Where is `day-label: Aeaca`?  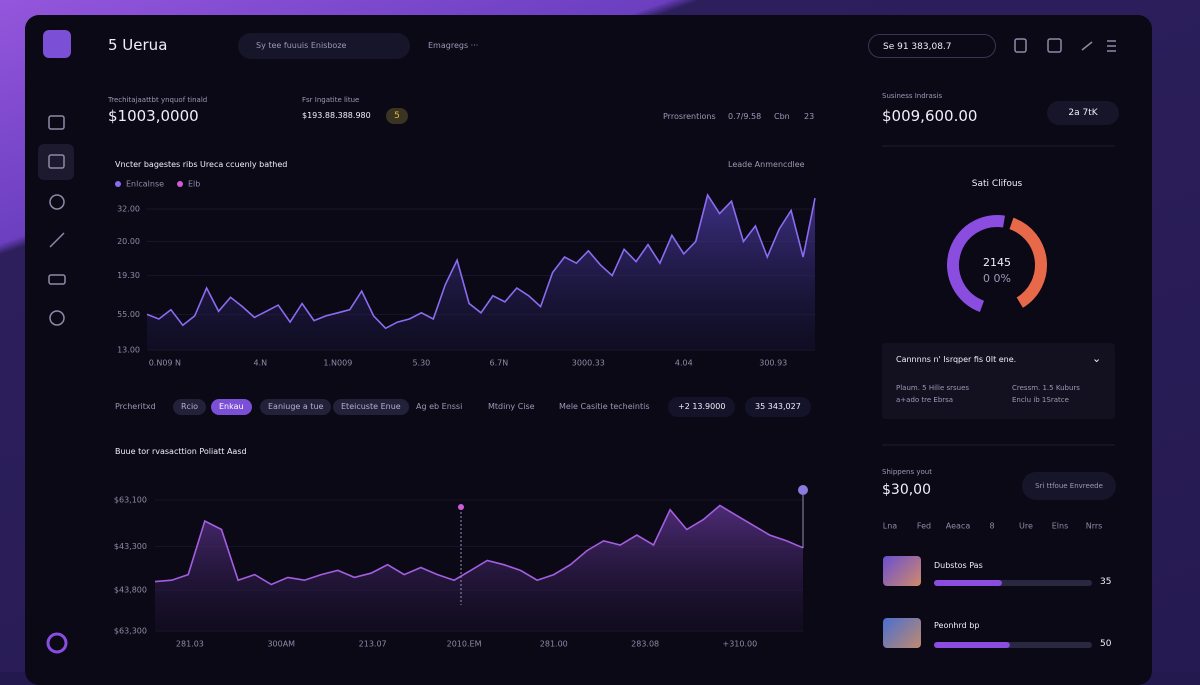
day-label: Aeaca is located at coordinates (958, 526).